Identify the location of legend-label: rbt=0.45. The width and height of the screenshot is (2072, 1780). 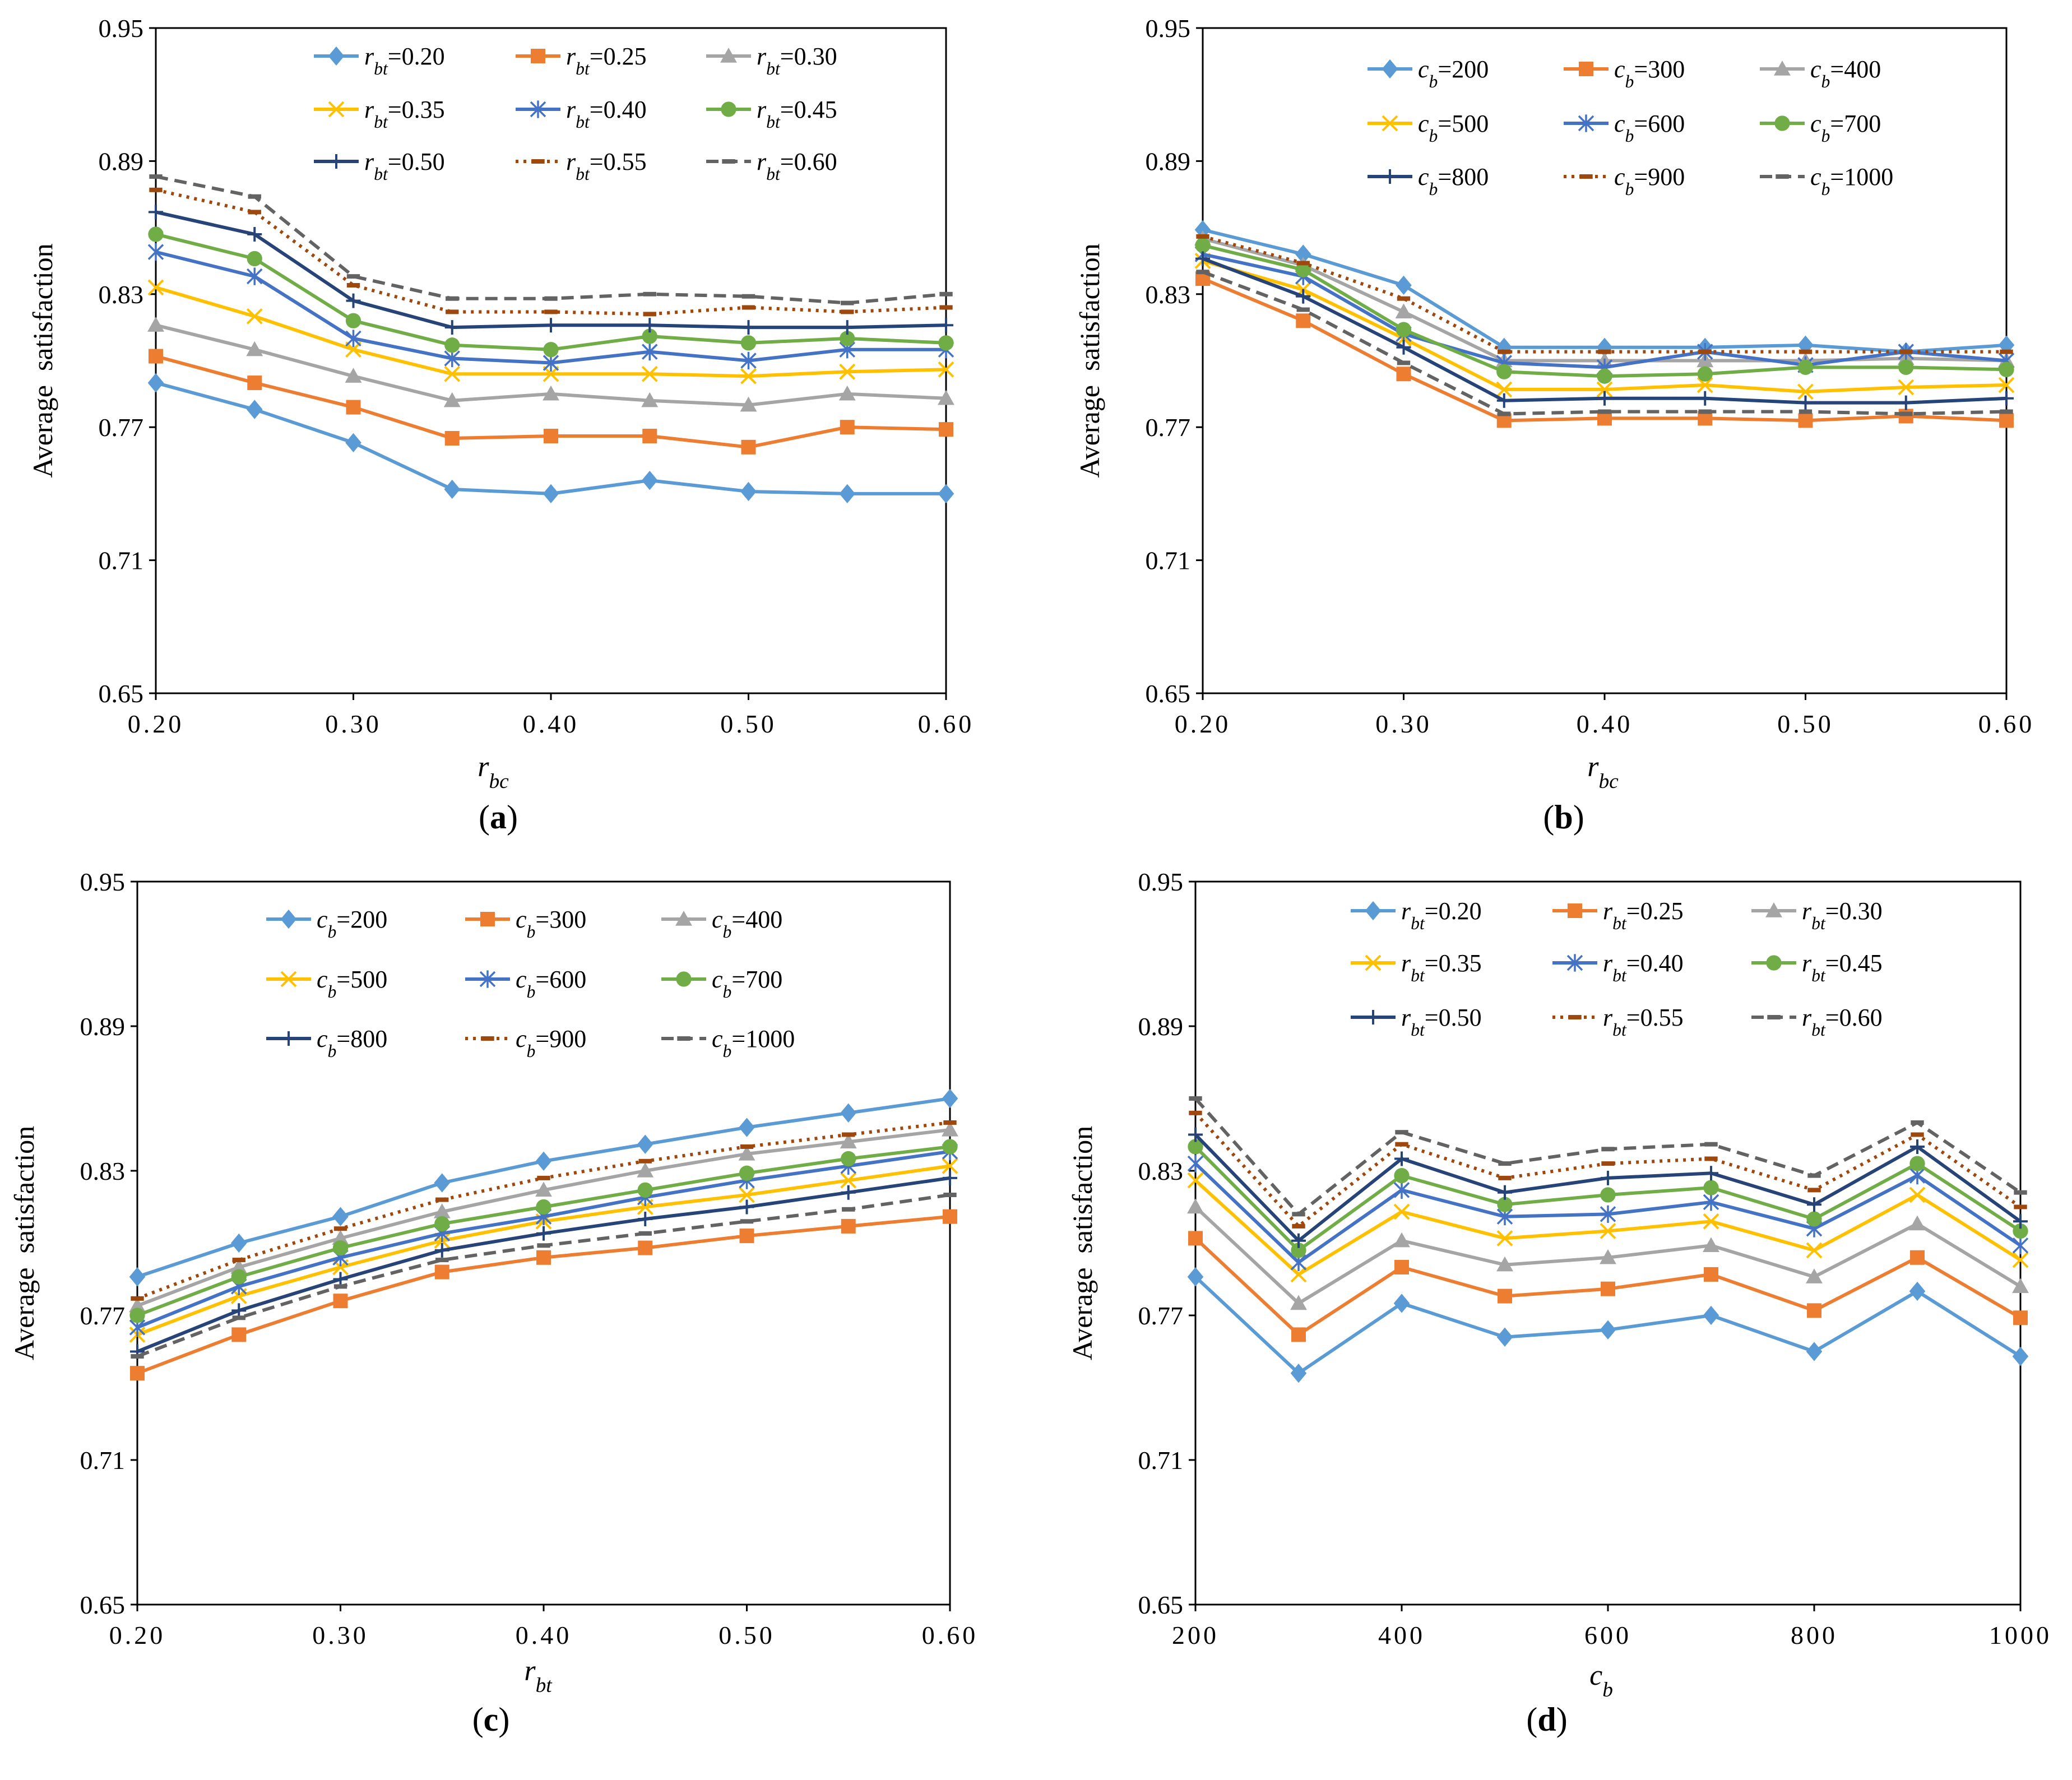
(797, 114).